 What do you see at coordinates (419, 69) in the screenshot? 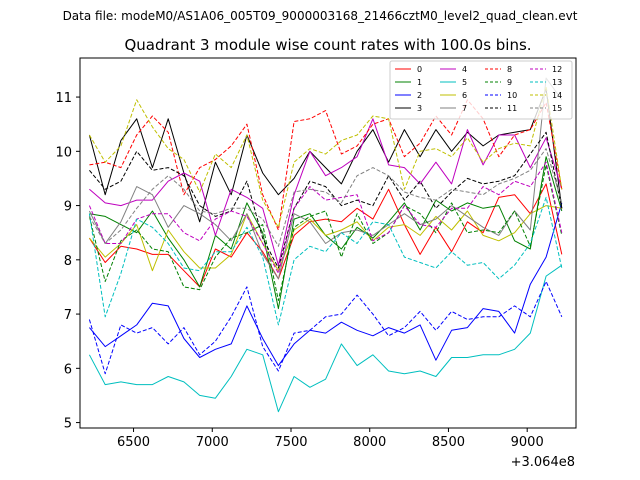
I see `legend-label-0: 0` at bounding box center [419, 69].